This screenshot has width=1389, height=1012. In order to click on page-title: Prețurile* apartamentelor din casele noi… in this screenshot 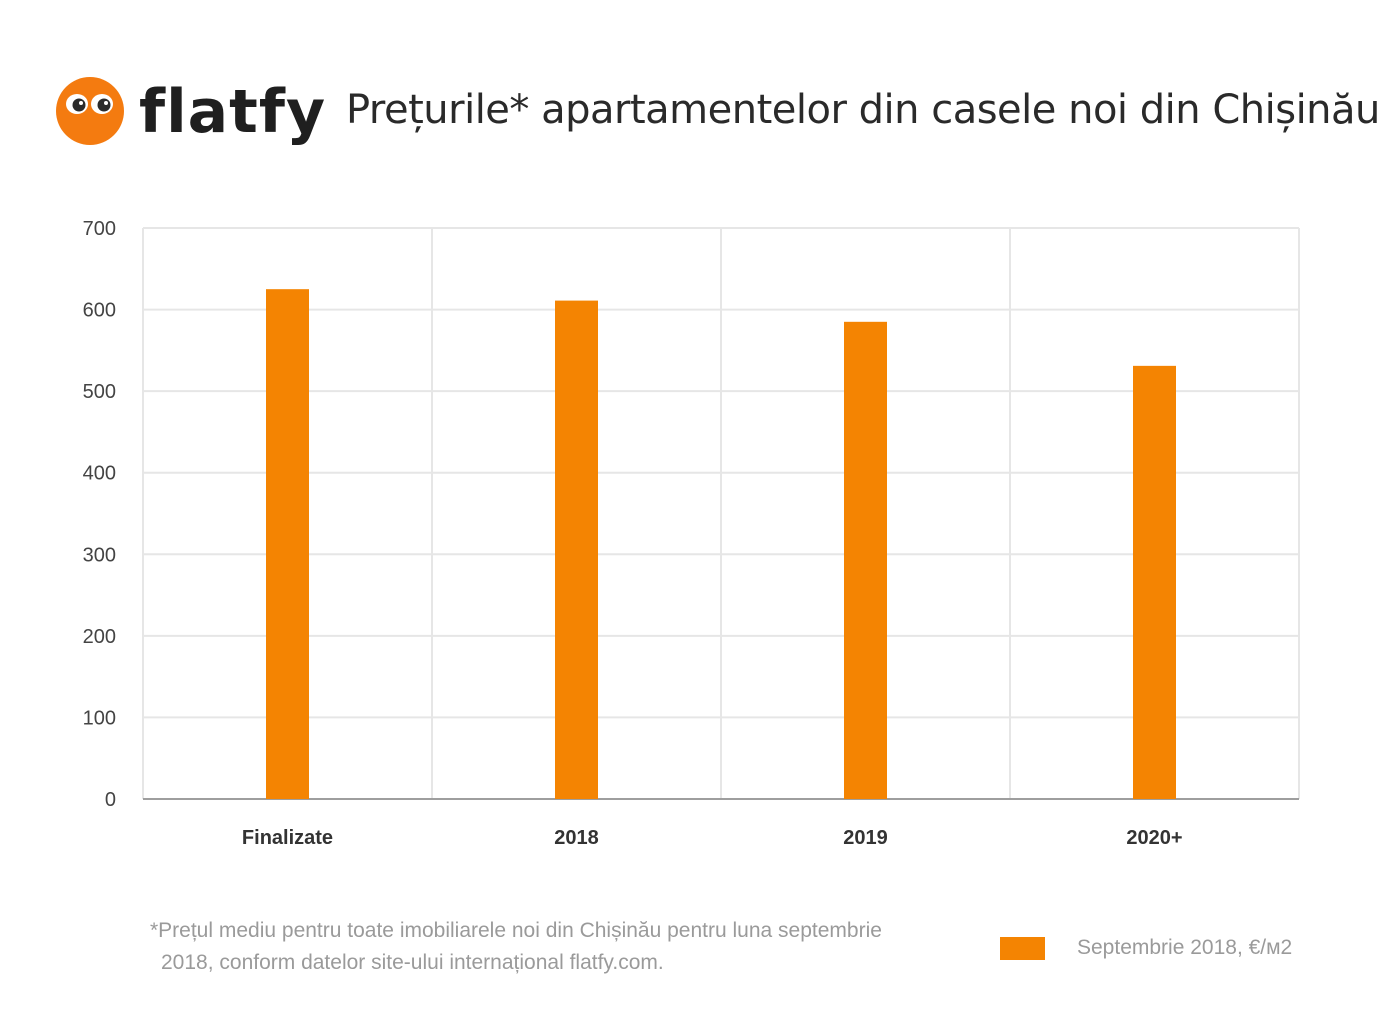, I will do `click(863, 110)`.